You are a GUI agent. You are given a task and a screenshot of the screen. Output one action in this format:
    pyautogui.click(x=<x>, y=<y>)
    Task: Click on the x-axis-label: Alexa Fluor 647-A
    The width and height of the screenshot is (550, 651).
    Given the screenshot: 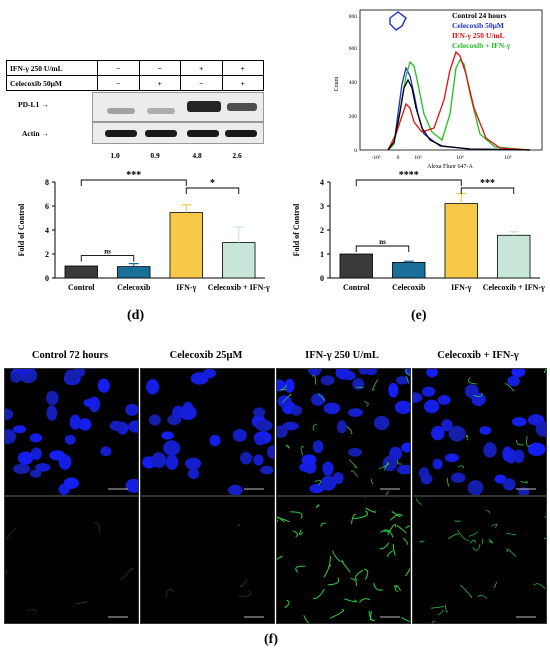 What is the action you would take?
    pyautogui.click(x=450, y=167)
    